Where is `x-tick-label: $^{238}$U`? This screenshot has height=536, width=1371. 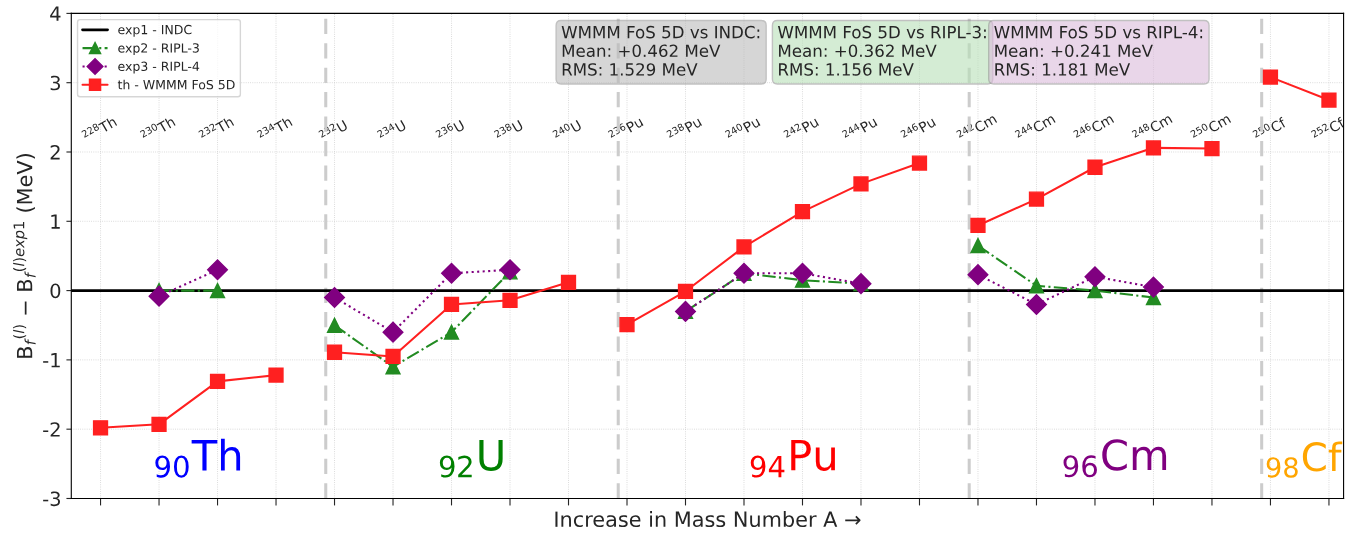 x-tick-label: $^{238}$U is located at coordinates (508, 130).